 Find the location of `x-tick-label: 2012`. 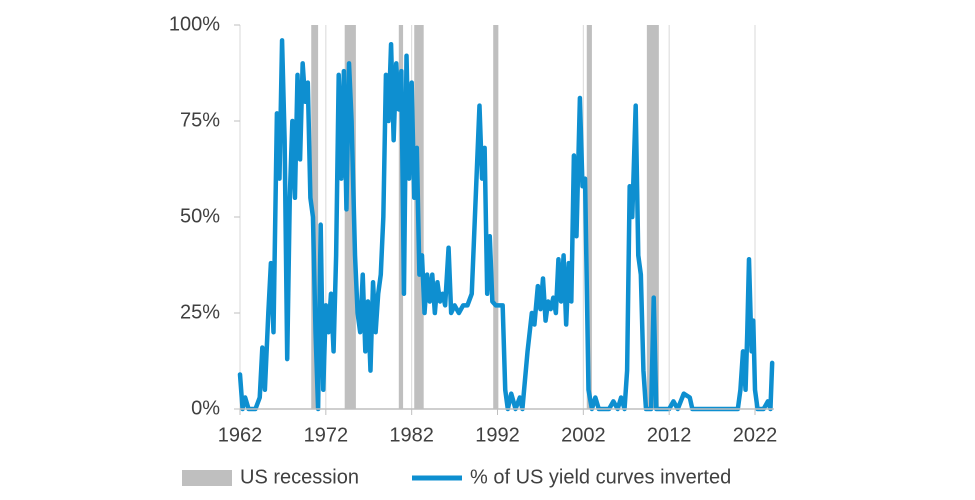

x-tick-label: 2012 is located at coordinates (669, 435).